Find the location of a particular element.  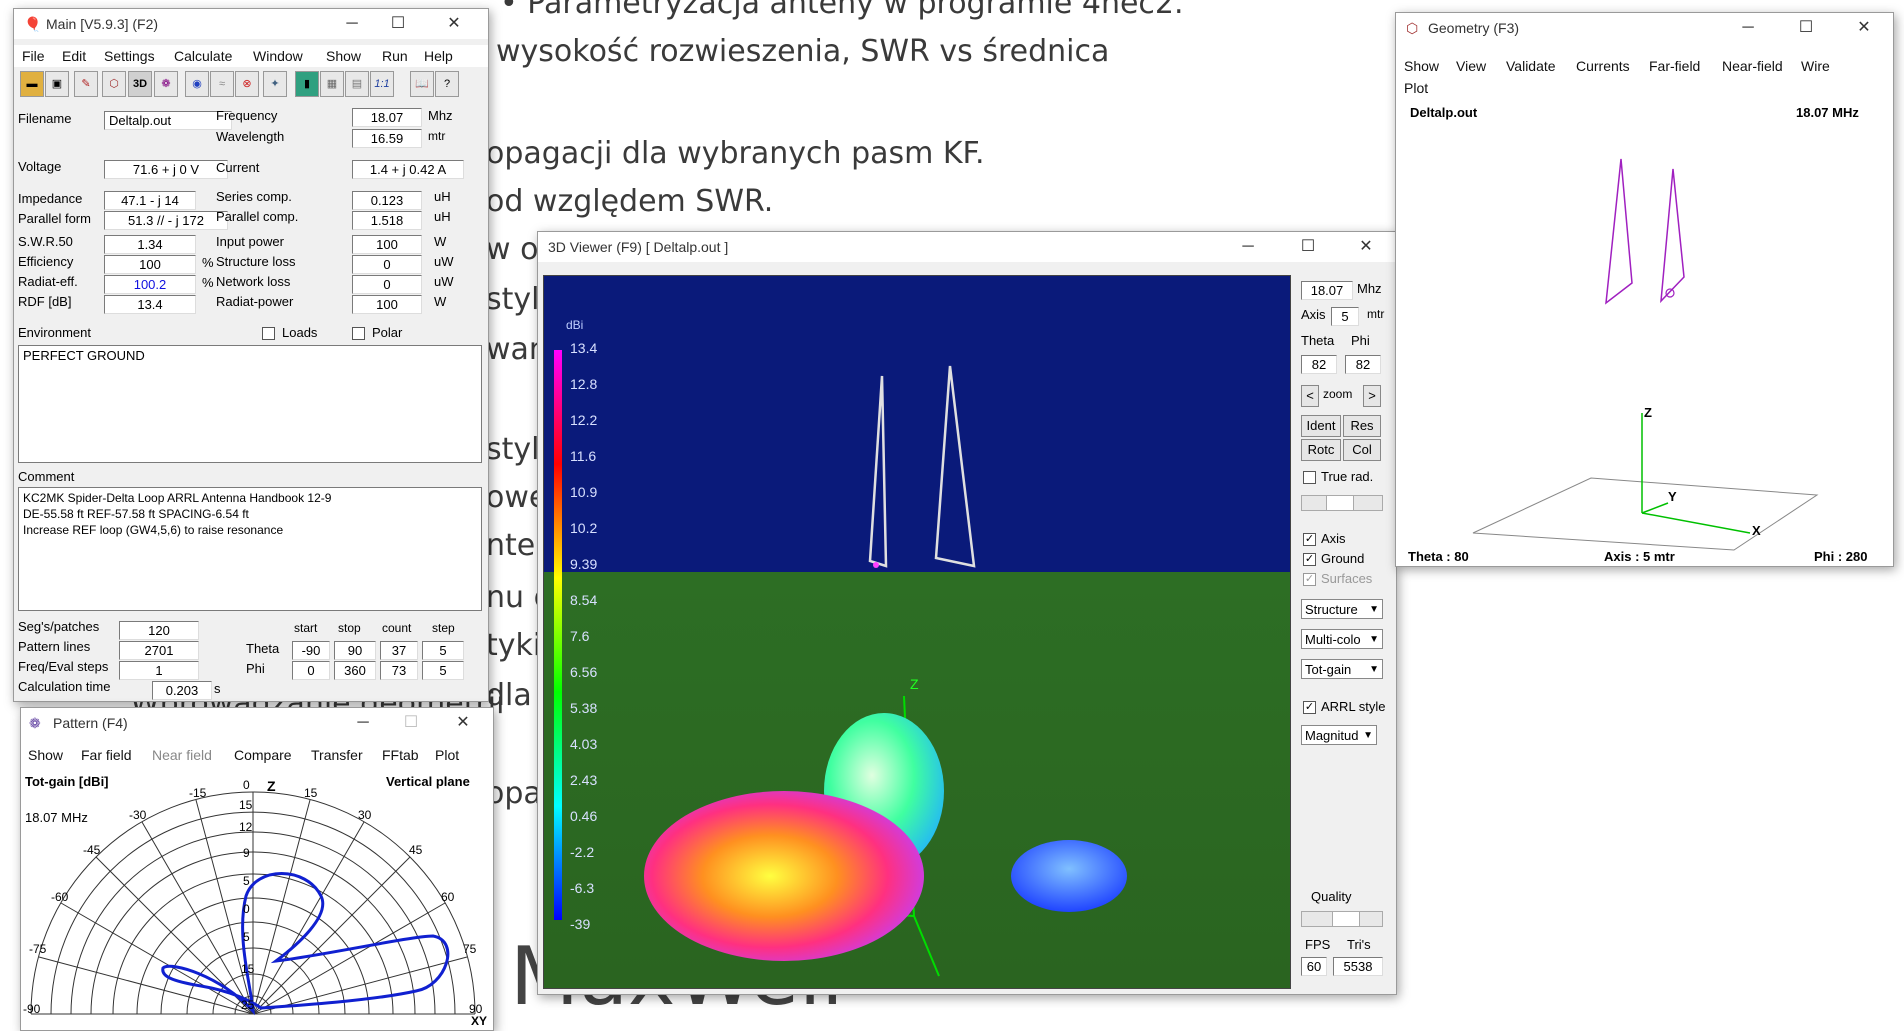

input-power-field: 100 is located at coordinates (387, 244).